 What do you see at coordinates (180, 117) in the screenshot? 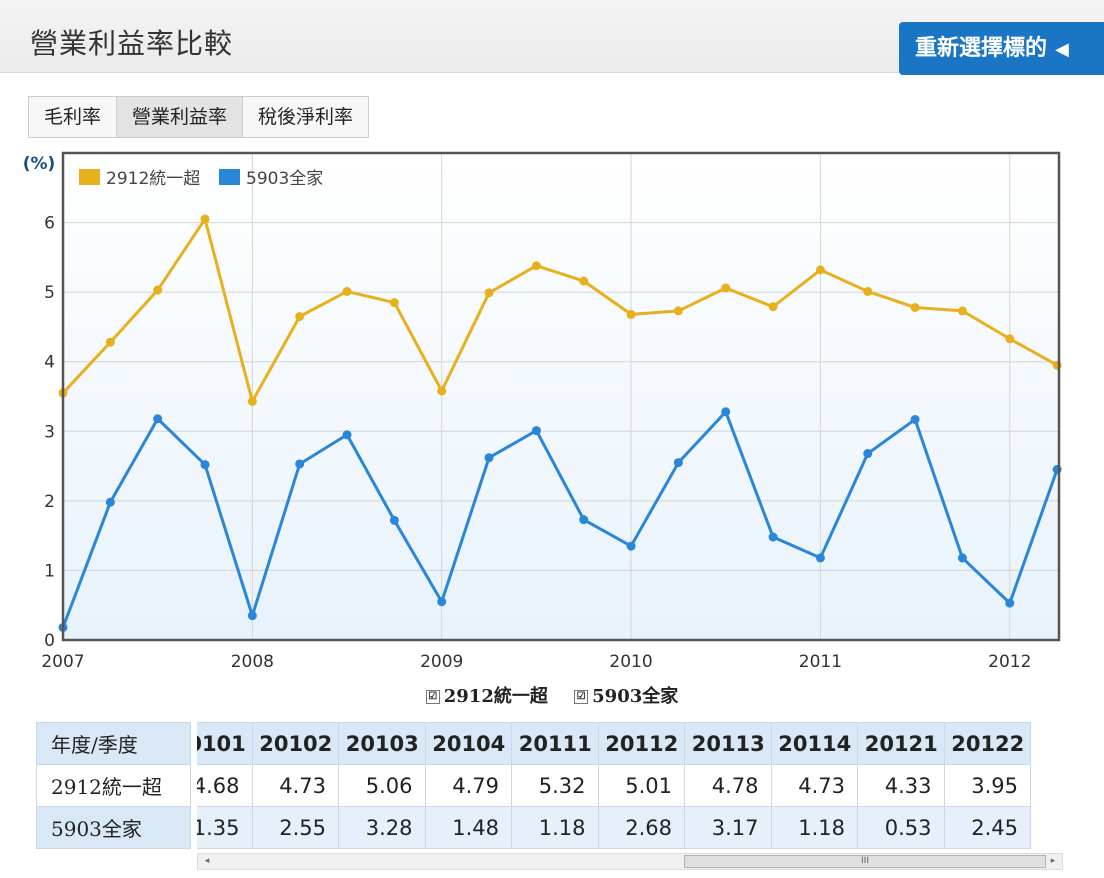
I see `tab-operating-margin: 營業利益率` at bounding box center [180, 117].